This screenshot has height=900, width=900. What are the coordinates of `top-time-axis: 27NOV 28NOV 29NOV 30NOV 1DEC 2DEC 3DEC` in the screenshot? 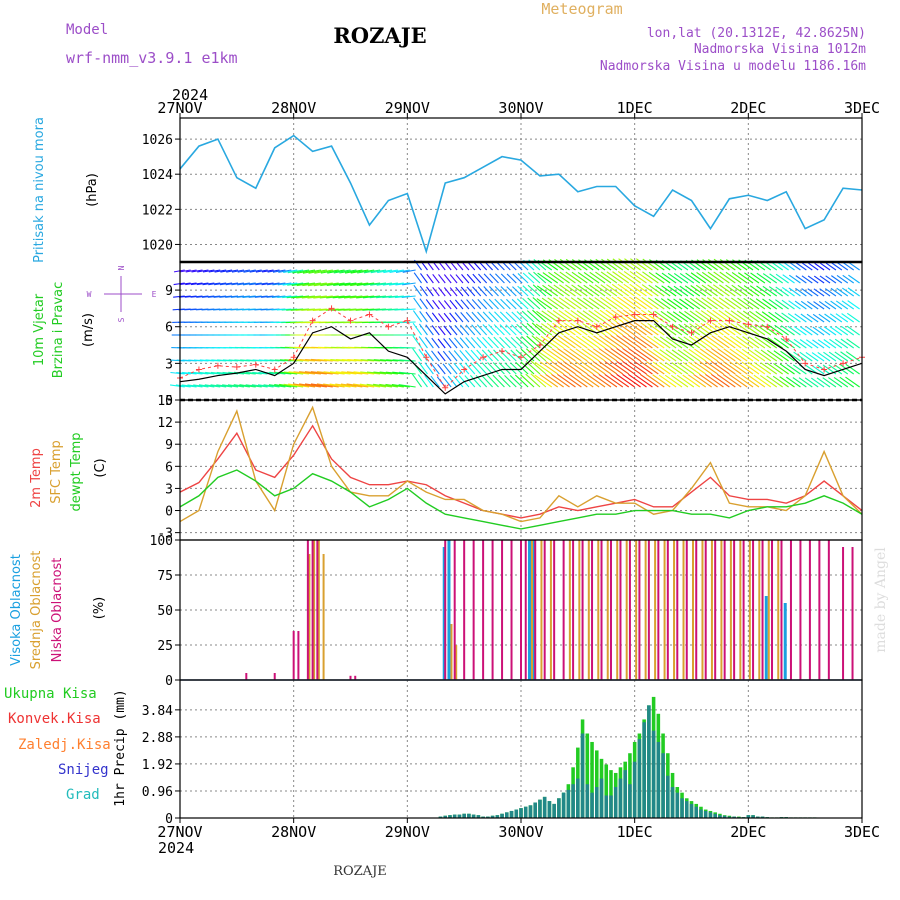 It's located at (518, 108).